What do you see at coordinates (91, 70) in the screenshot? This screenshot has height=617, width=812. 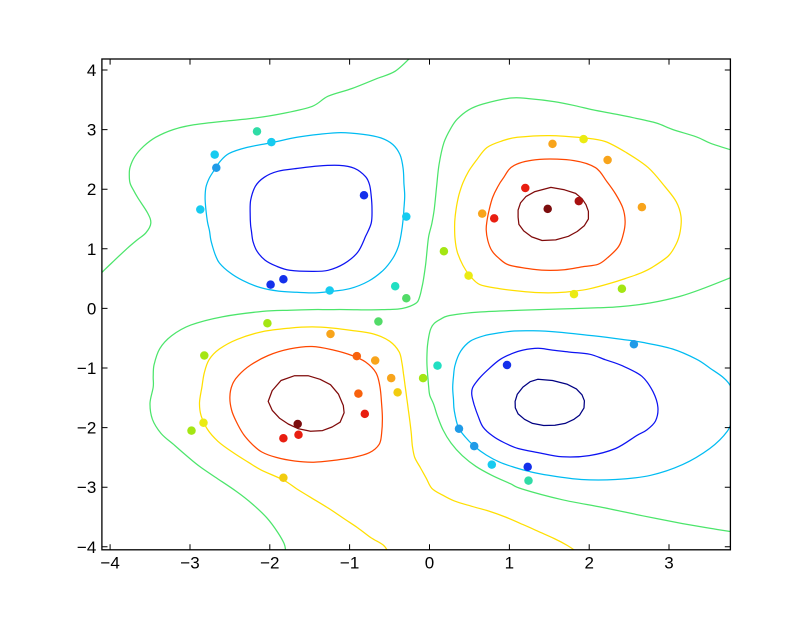 I see `svg-text: 4` at bounding box center [91, 70].